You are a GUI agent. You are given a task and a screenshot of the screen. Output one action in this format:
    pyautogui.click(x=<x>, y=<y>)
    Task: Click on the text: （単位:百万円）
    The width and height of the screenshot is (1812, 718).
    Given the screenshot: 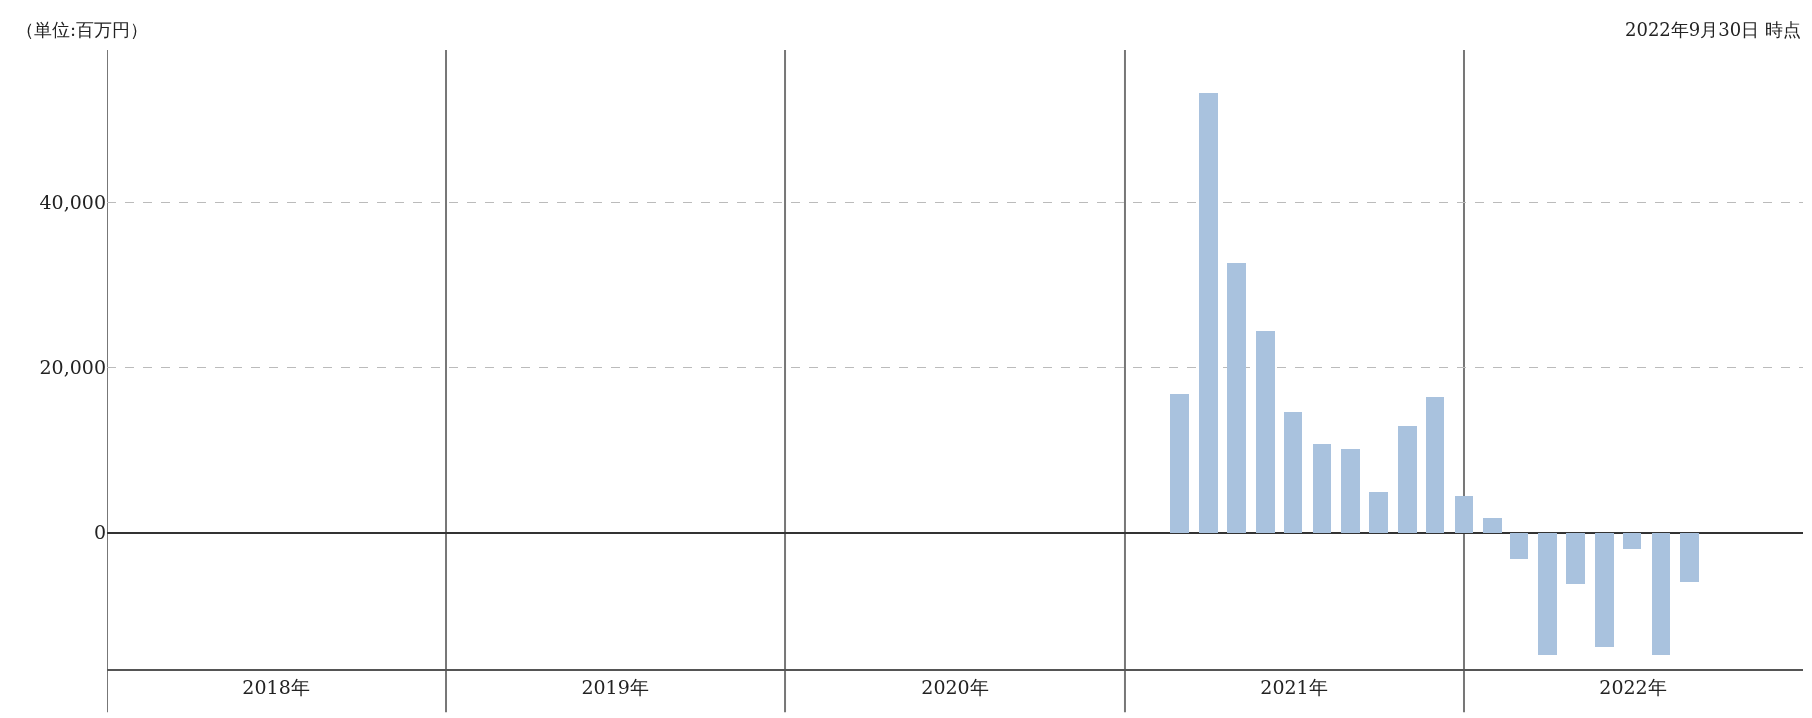 What is the action you would take?
    pyautogui.click(x=82, y=29)
    